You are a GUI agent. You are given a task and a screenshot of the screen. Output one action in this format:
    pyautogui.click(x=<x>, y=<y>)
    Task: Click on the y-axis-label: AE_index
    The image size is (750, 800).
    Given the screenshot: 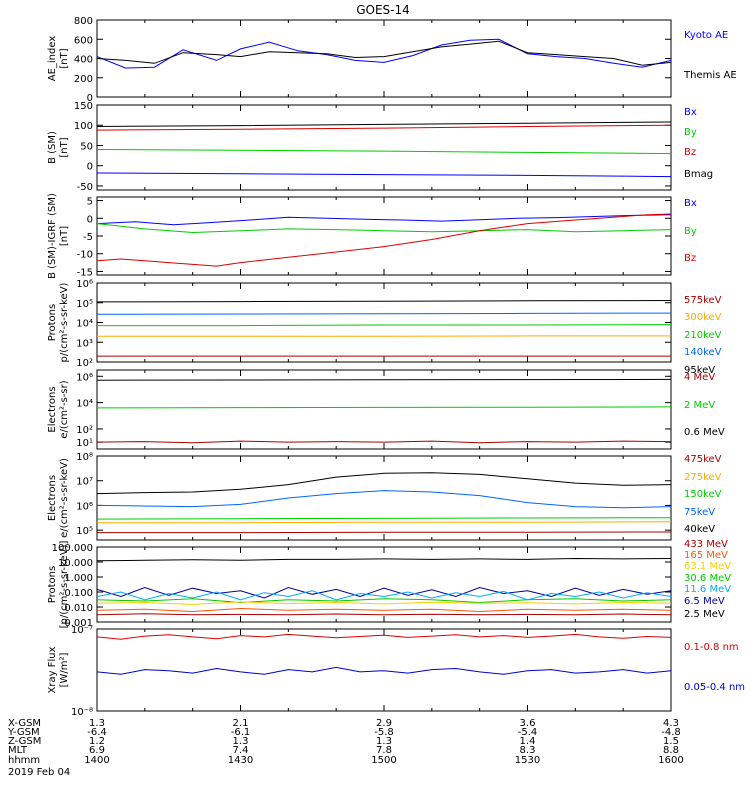 What is the action you would take?
    pyautogui.click(x=52, y=59)
    